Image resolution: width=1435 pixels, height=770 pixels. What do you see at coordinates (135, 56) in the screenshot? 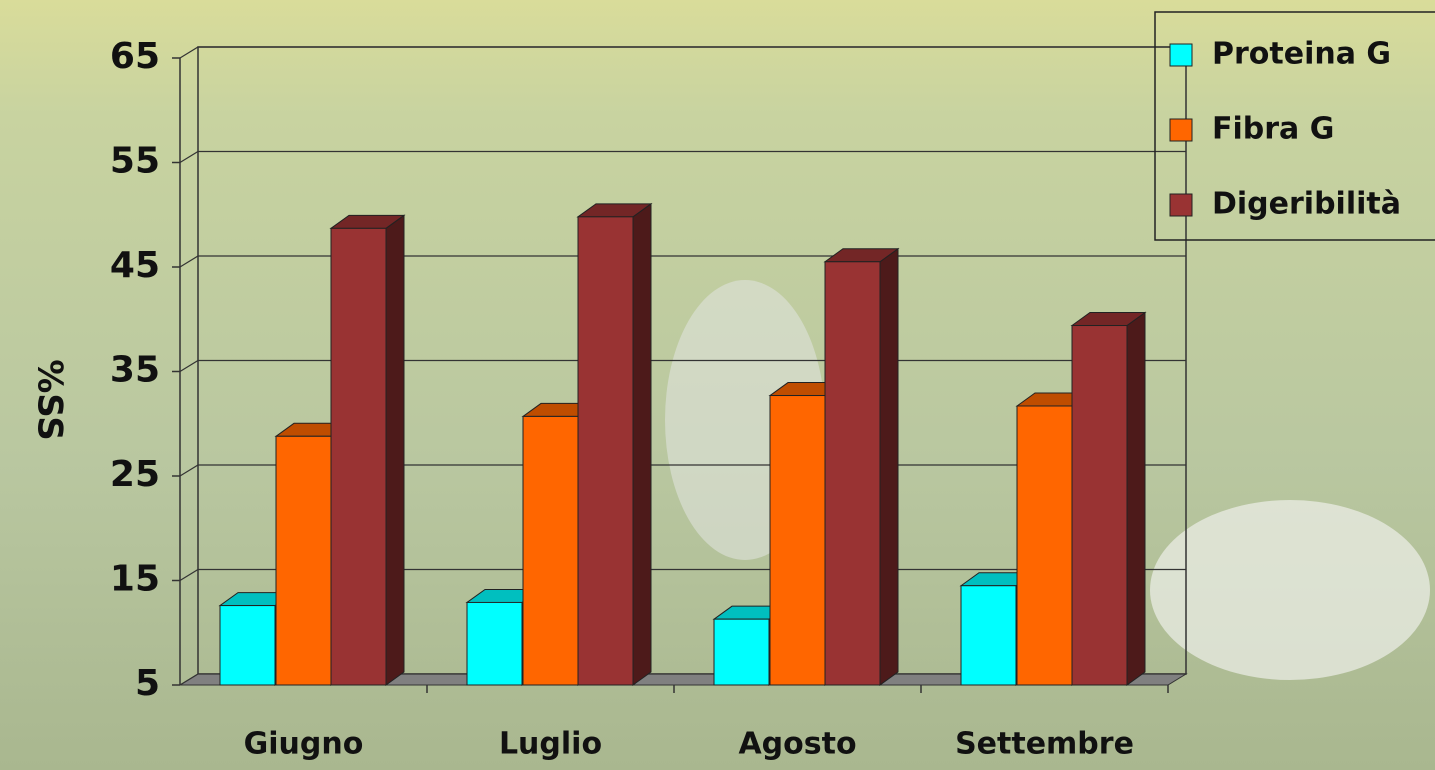
I see `y-tick-label: 65` at bounding box center [135, 56].